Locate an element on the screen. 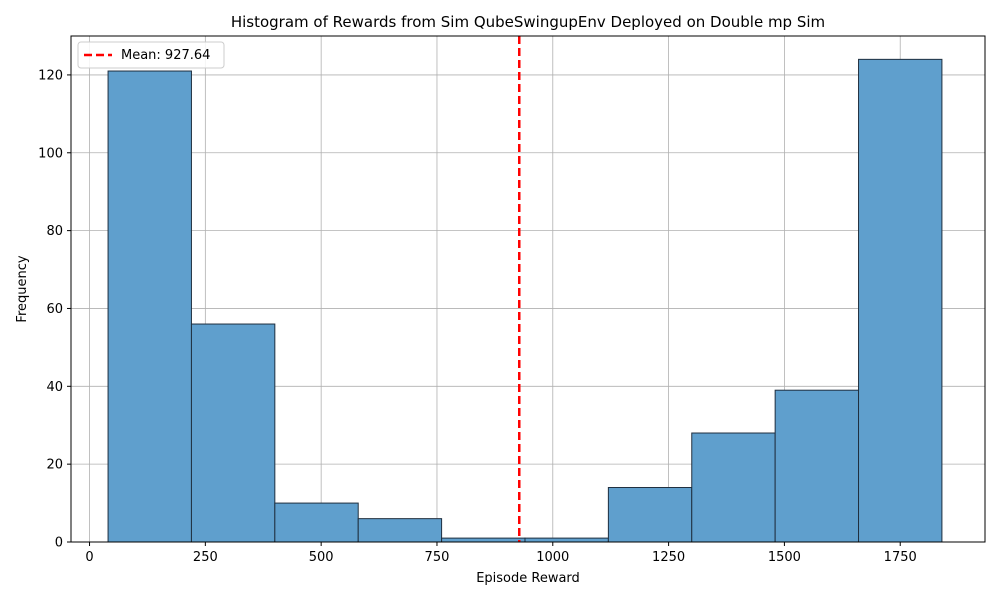 This screenshot has height=600, width=1000. x-tick-label: 750 is located at coordinates (437, 557).